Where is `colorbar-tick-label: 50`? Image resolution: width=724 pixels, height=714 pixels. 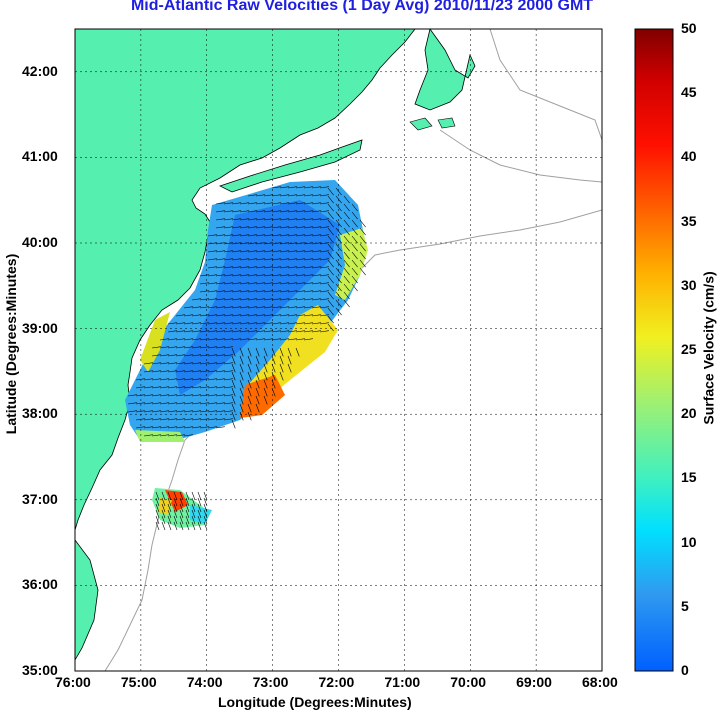 colorbar-tick-label: 50 is located at coordinates (689, 28).